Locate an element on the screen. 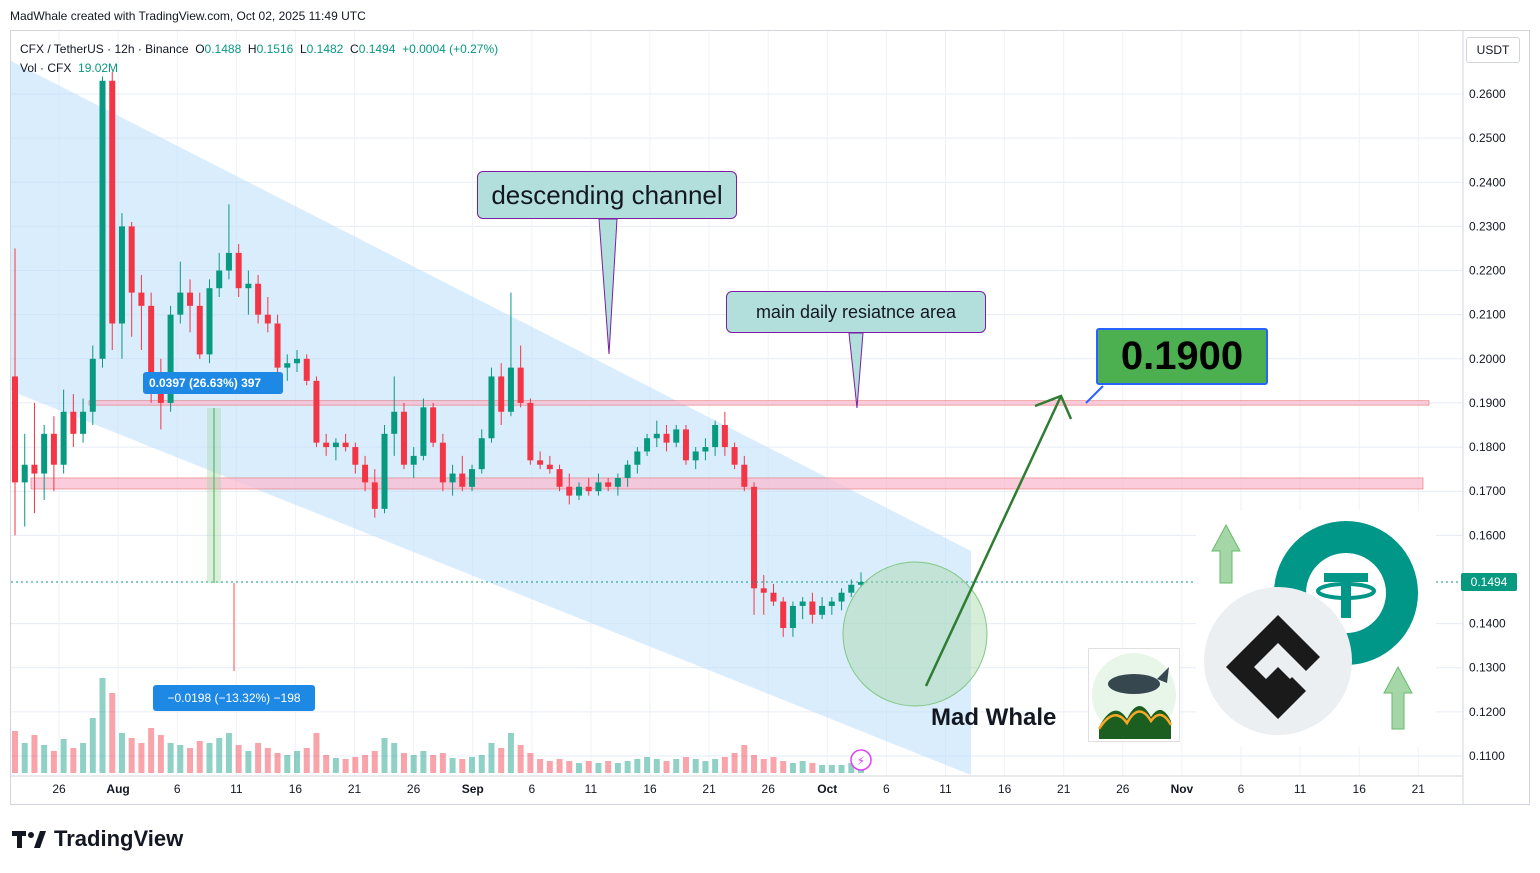 Image resolution: width=1540 pixels, height=873 pixels. legend-open-label: O is located at coordinates (200, 49).